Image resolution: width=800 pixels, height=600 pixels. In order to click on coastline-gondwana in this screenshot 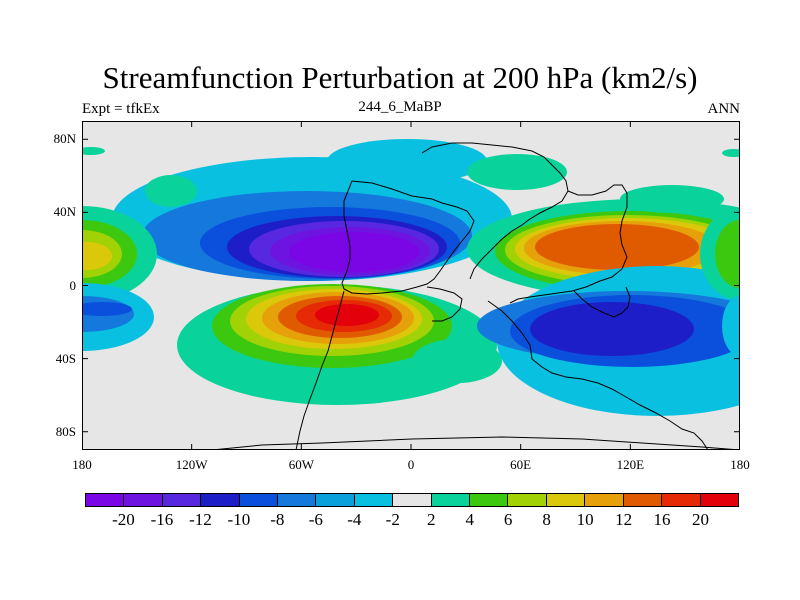, I will do `click(598, 375)`.